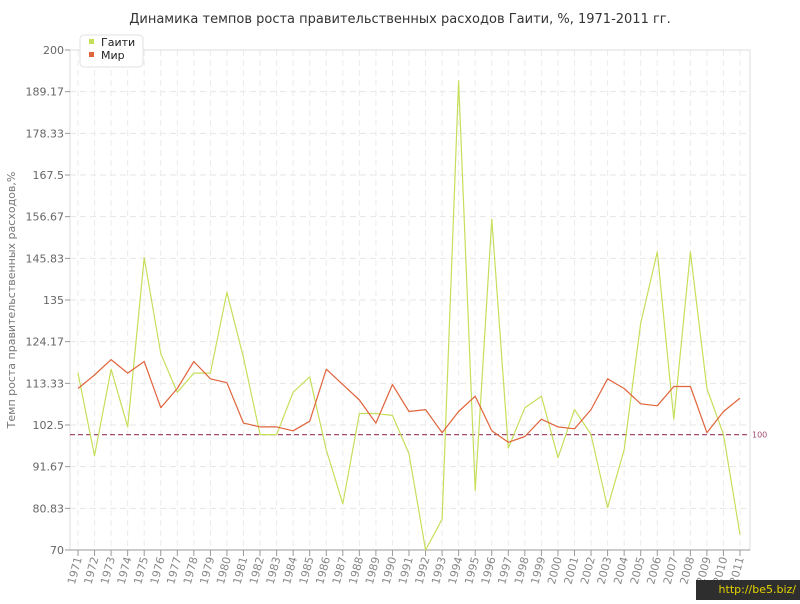  I want to click on y-tick-label: 156.67, so click(45, 217).